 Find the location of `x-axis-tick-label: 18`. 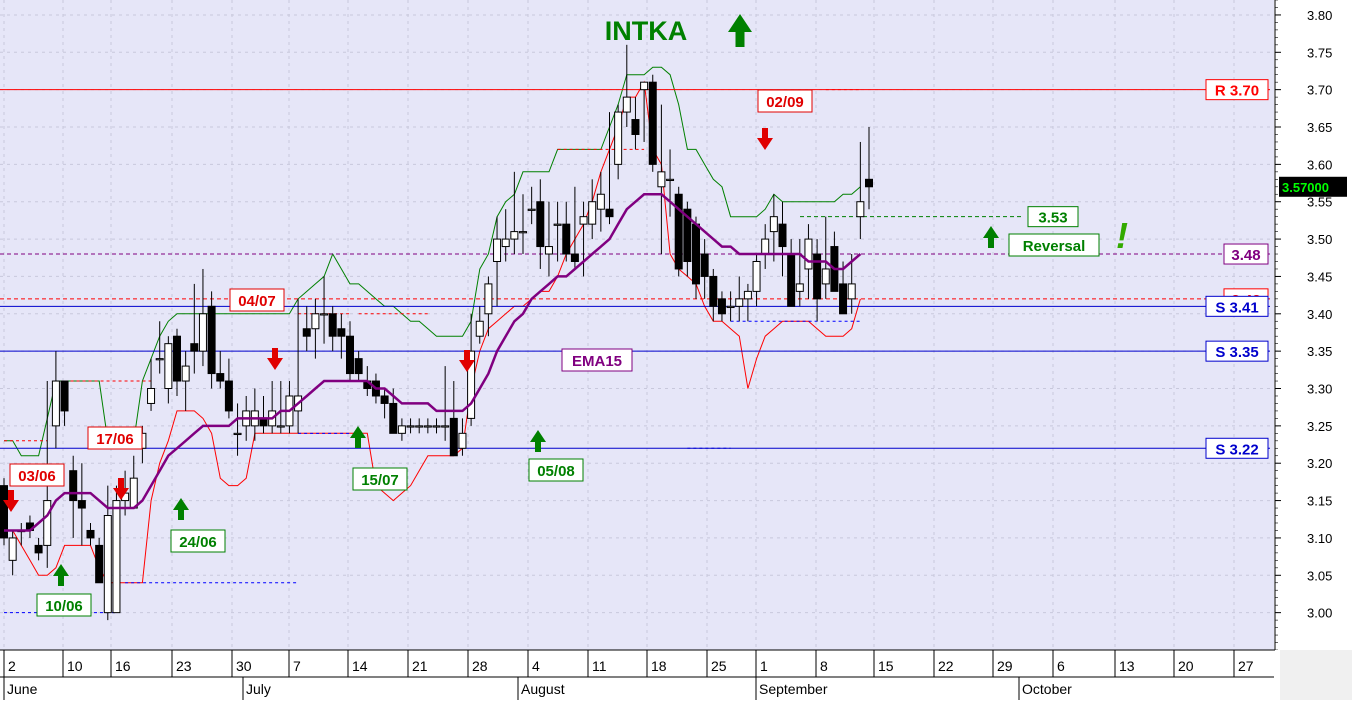

x-axis-tick-label: 18 is located at coordinates (659, 666).